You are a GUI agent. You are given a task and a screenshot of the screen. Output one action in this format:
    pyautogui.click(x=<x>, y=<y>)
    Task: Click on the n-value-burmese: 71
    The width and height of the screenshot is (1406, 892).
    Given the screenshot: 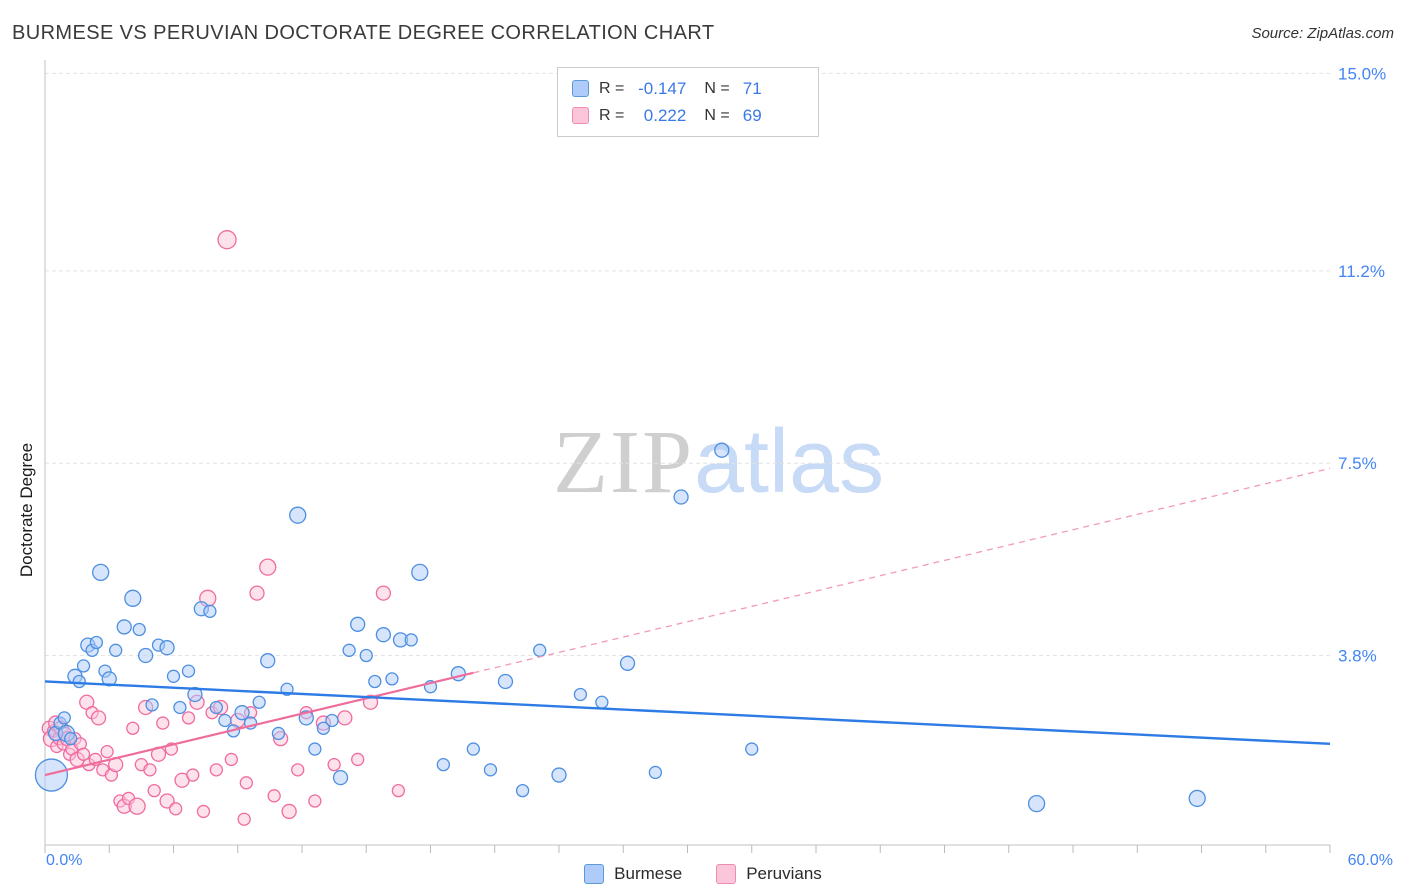 What is the action you would take?
    pyautogui.click(x=752, y=88)
    